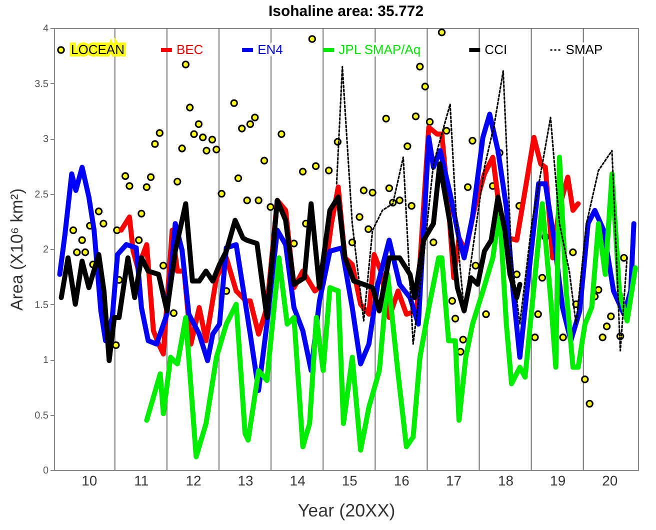 The height and width of the screenshot is (530, 656). What do you see at coordinates (41, 84) in the screenshot?
I see `y-tick-label: 3.5` at bounding box center [41, 84].